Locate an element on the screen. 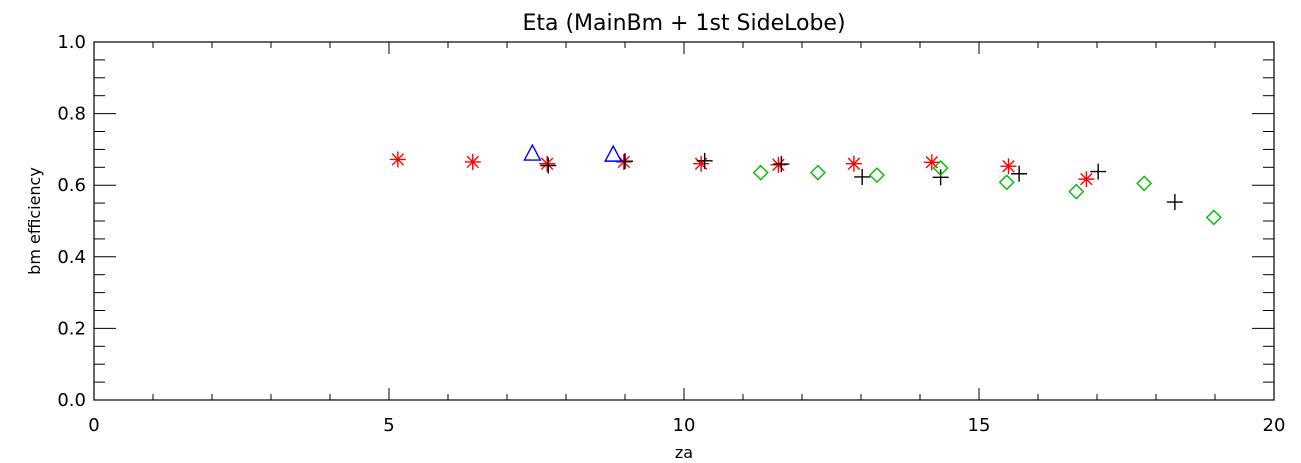 Image resolution: width=1301 pixels, height=463 pixels. y-tick-label: 0.8 is located at coordinates (71, 114).